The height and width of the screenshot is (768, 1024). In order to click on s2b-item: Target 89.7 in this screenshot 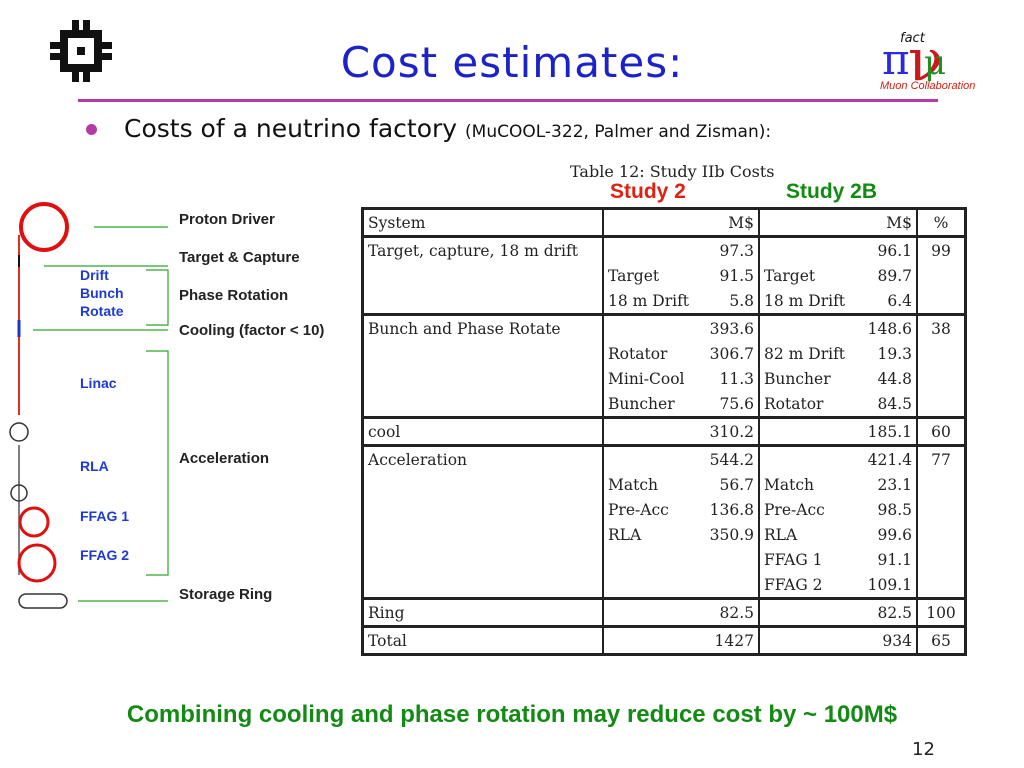, I will do `click(838, 276)`.